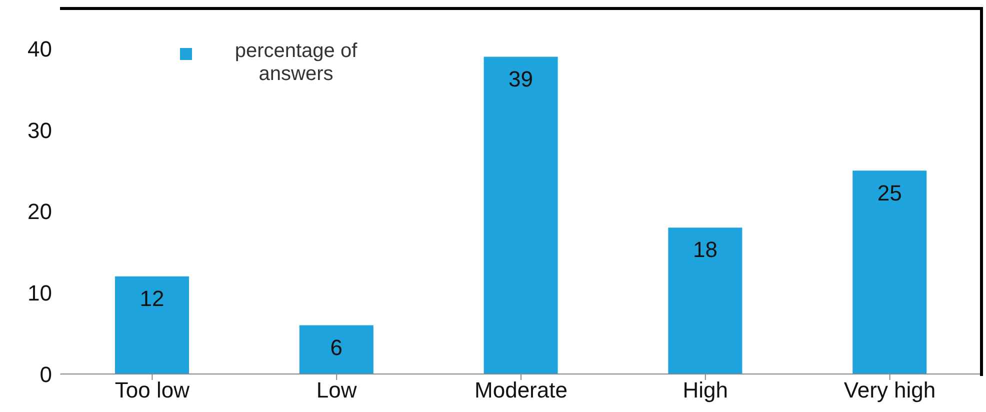 This screenshot has width=986, height=412. I want to click on y-tick-label: 20, so click(40, 211).